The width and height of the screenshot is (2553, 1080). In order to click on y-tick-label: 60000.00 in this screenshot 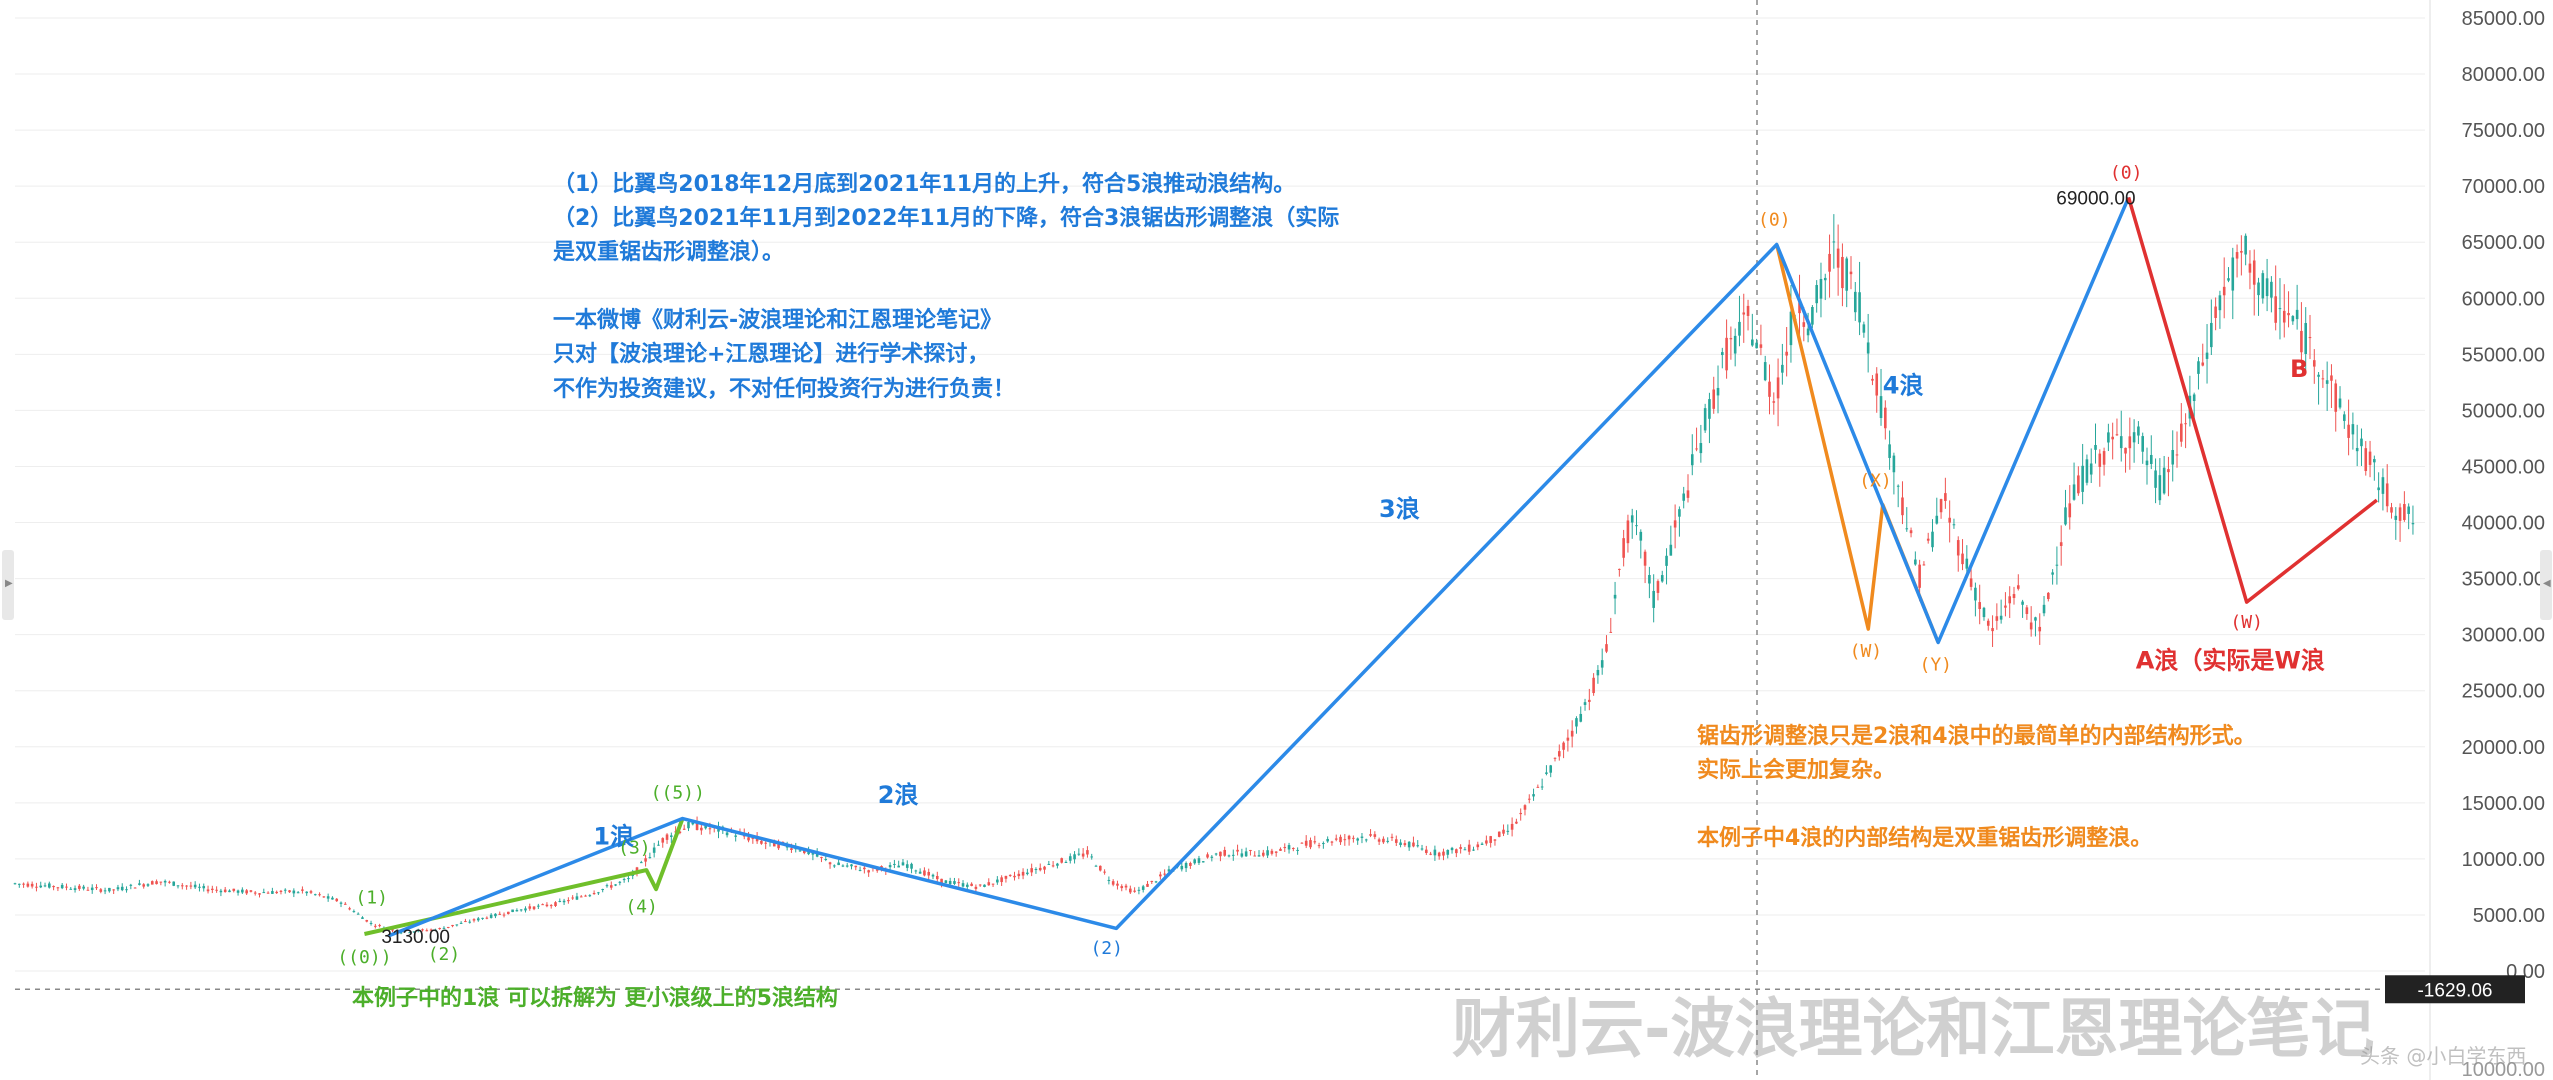, I will do `click(2503, 299)`.